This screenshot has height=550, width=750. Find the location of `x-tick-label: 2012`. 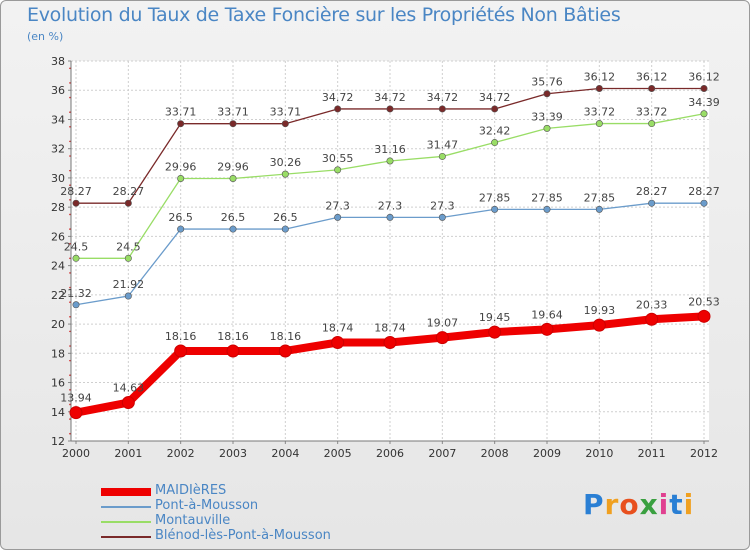

x-tick-label: 2012 is located at coordinates (704, 453).